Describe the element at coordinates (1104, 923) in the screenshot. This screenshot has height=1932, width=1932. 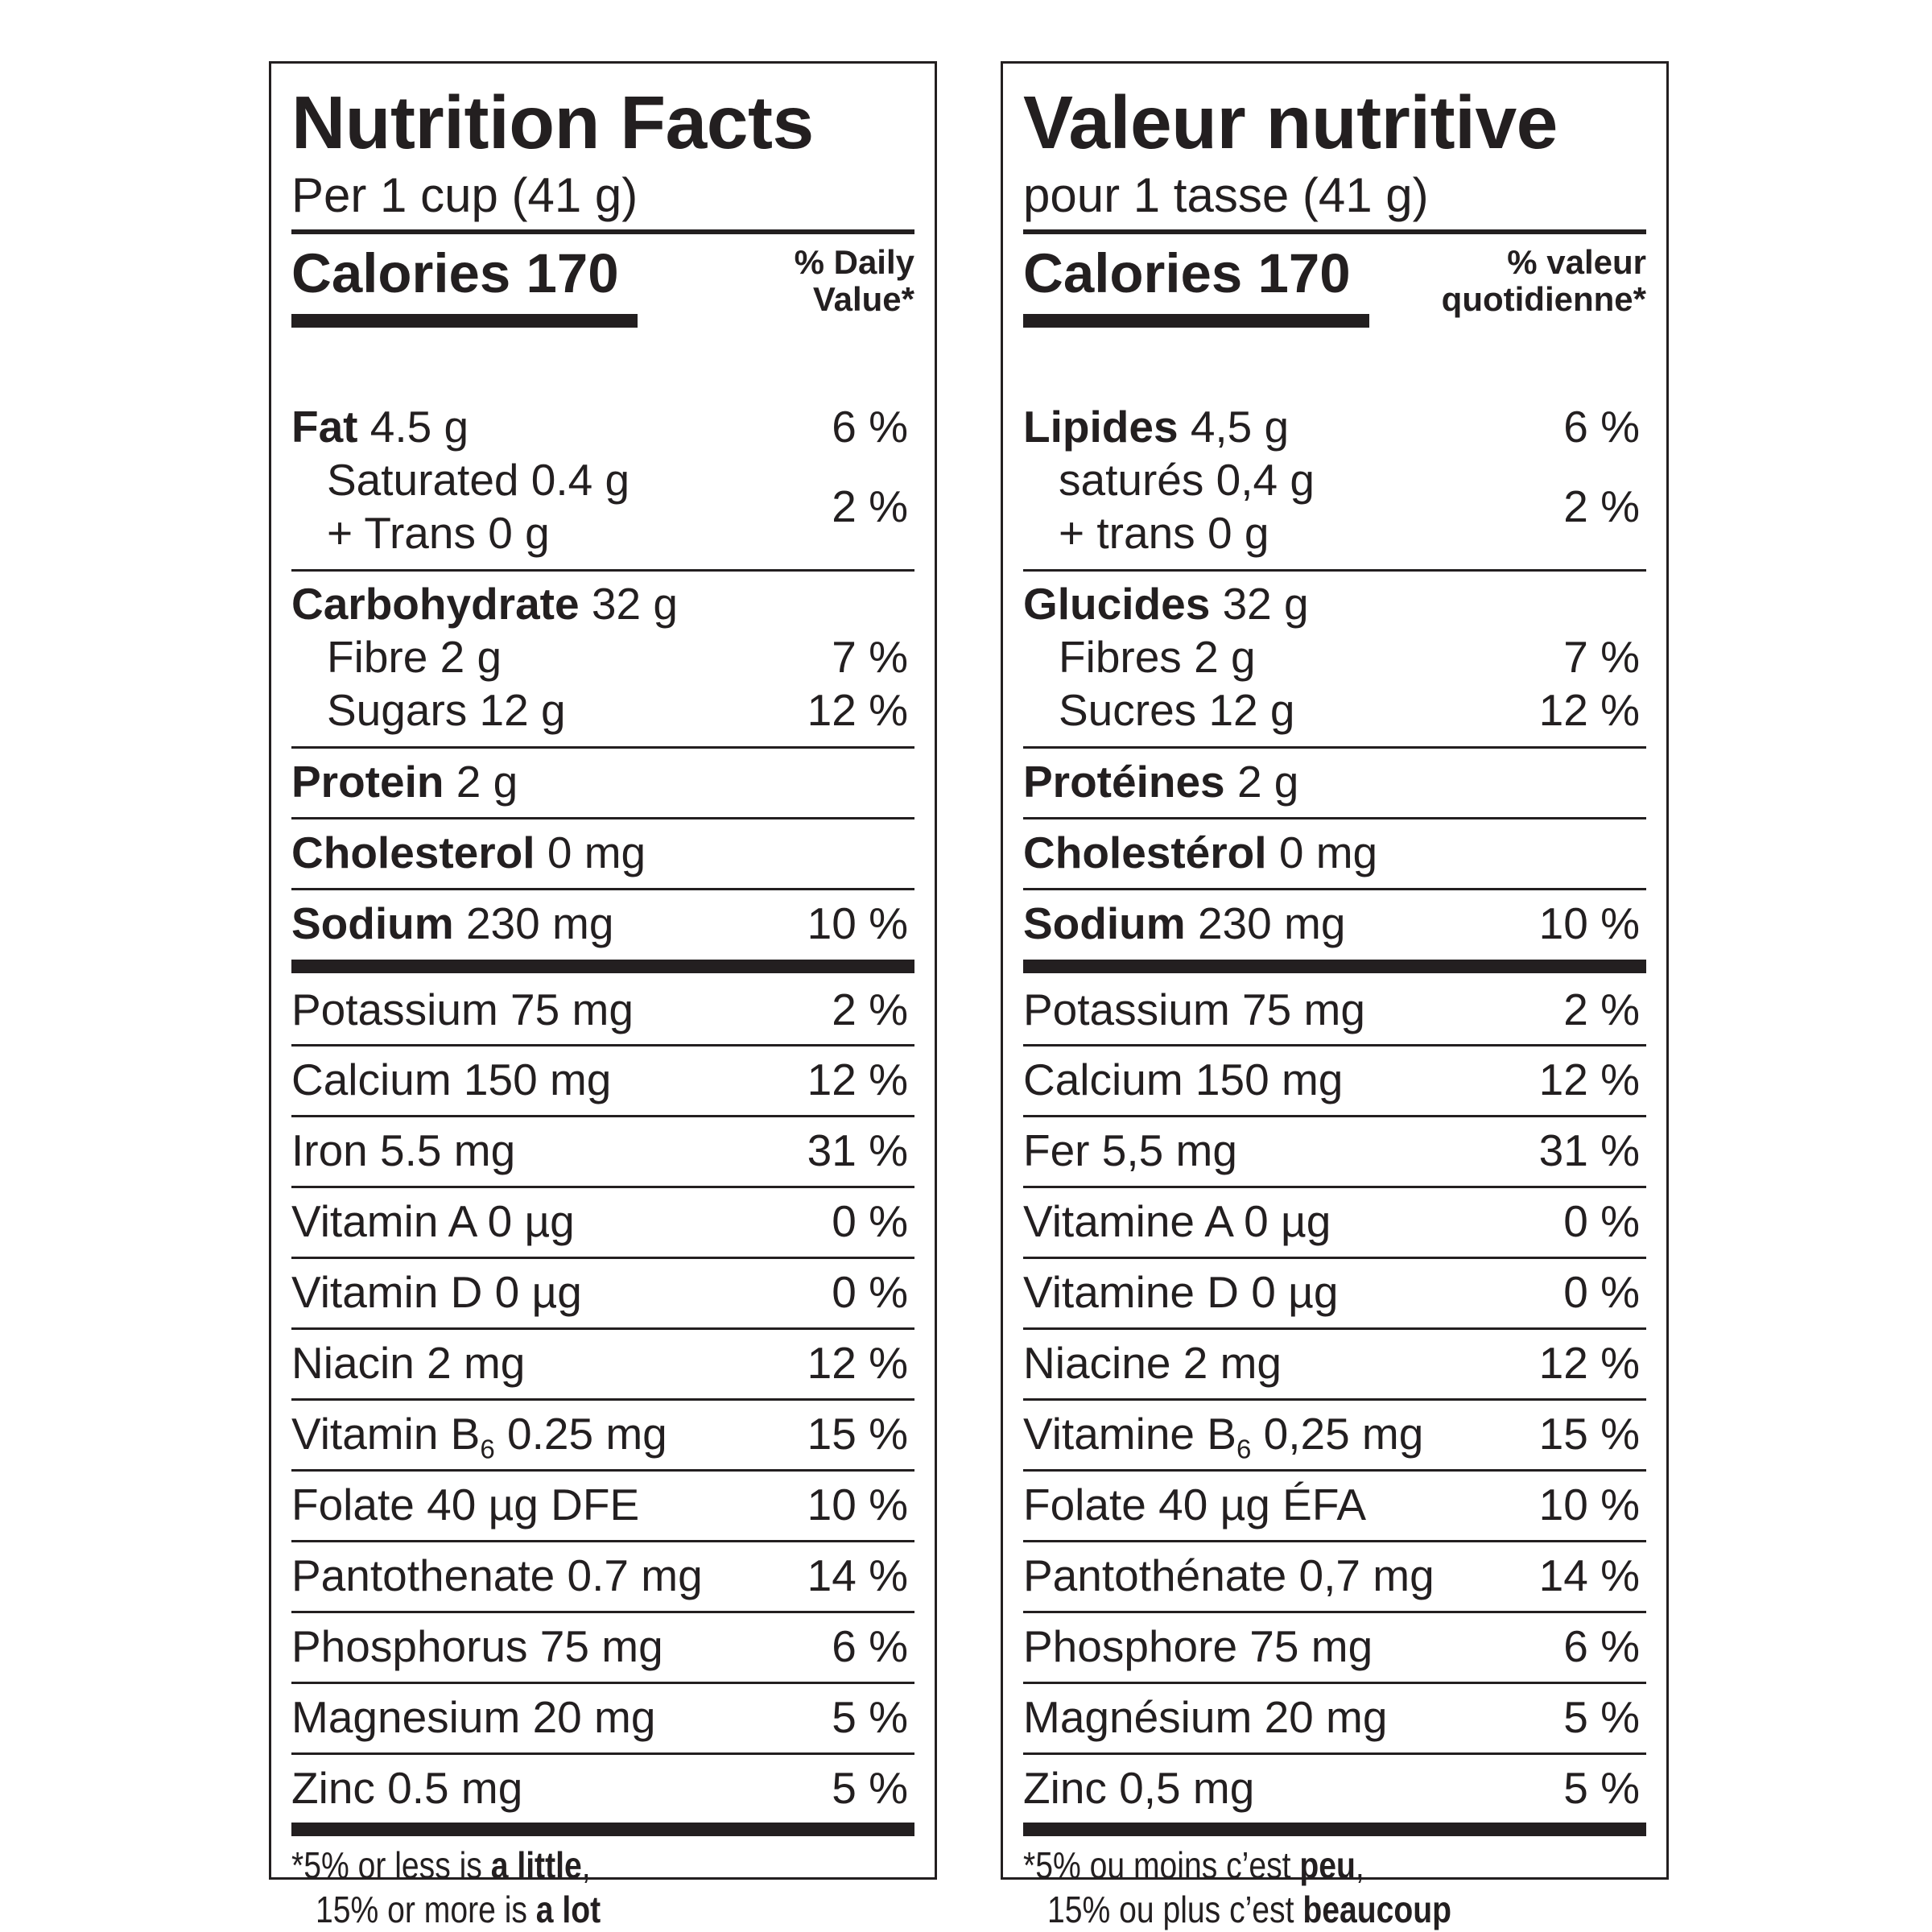
I see `nutrient-label: Sodium` at that location.